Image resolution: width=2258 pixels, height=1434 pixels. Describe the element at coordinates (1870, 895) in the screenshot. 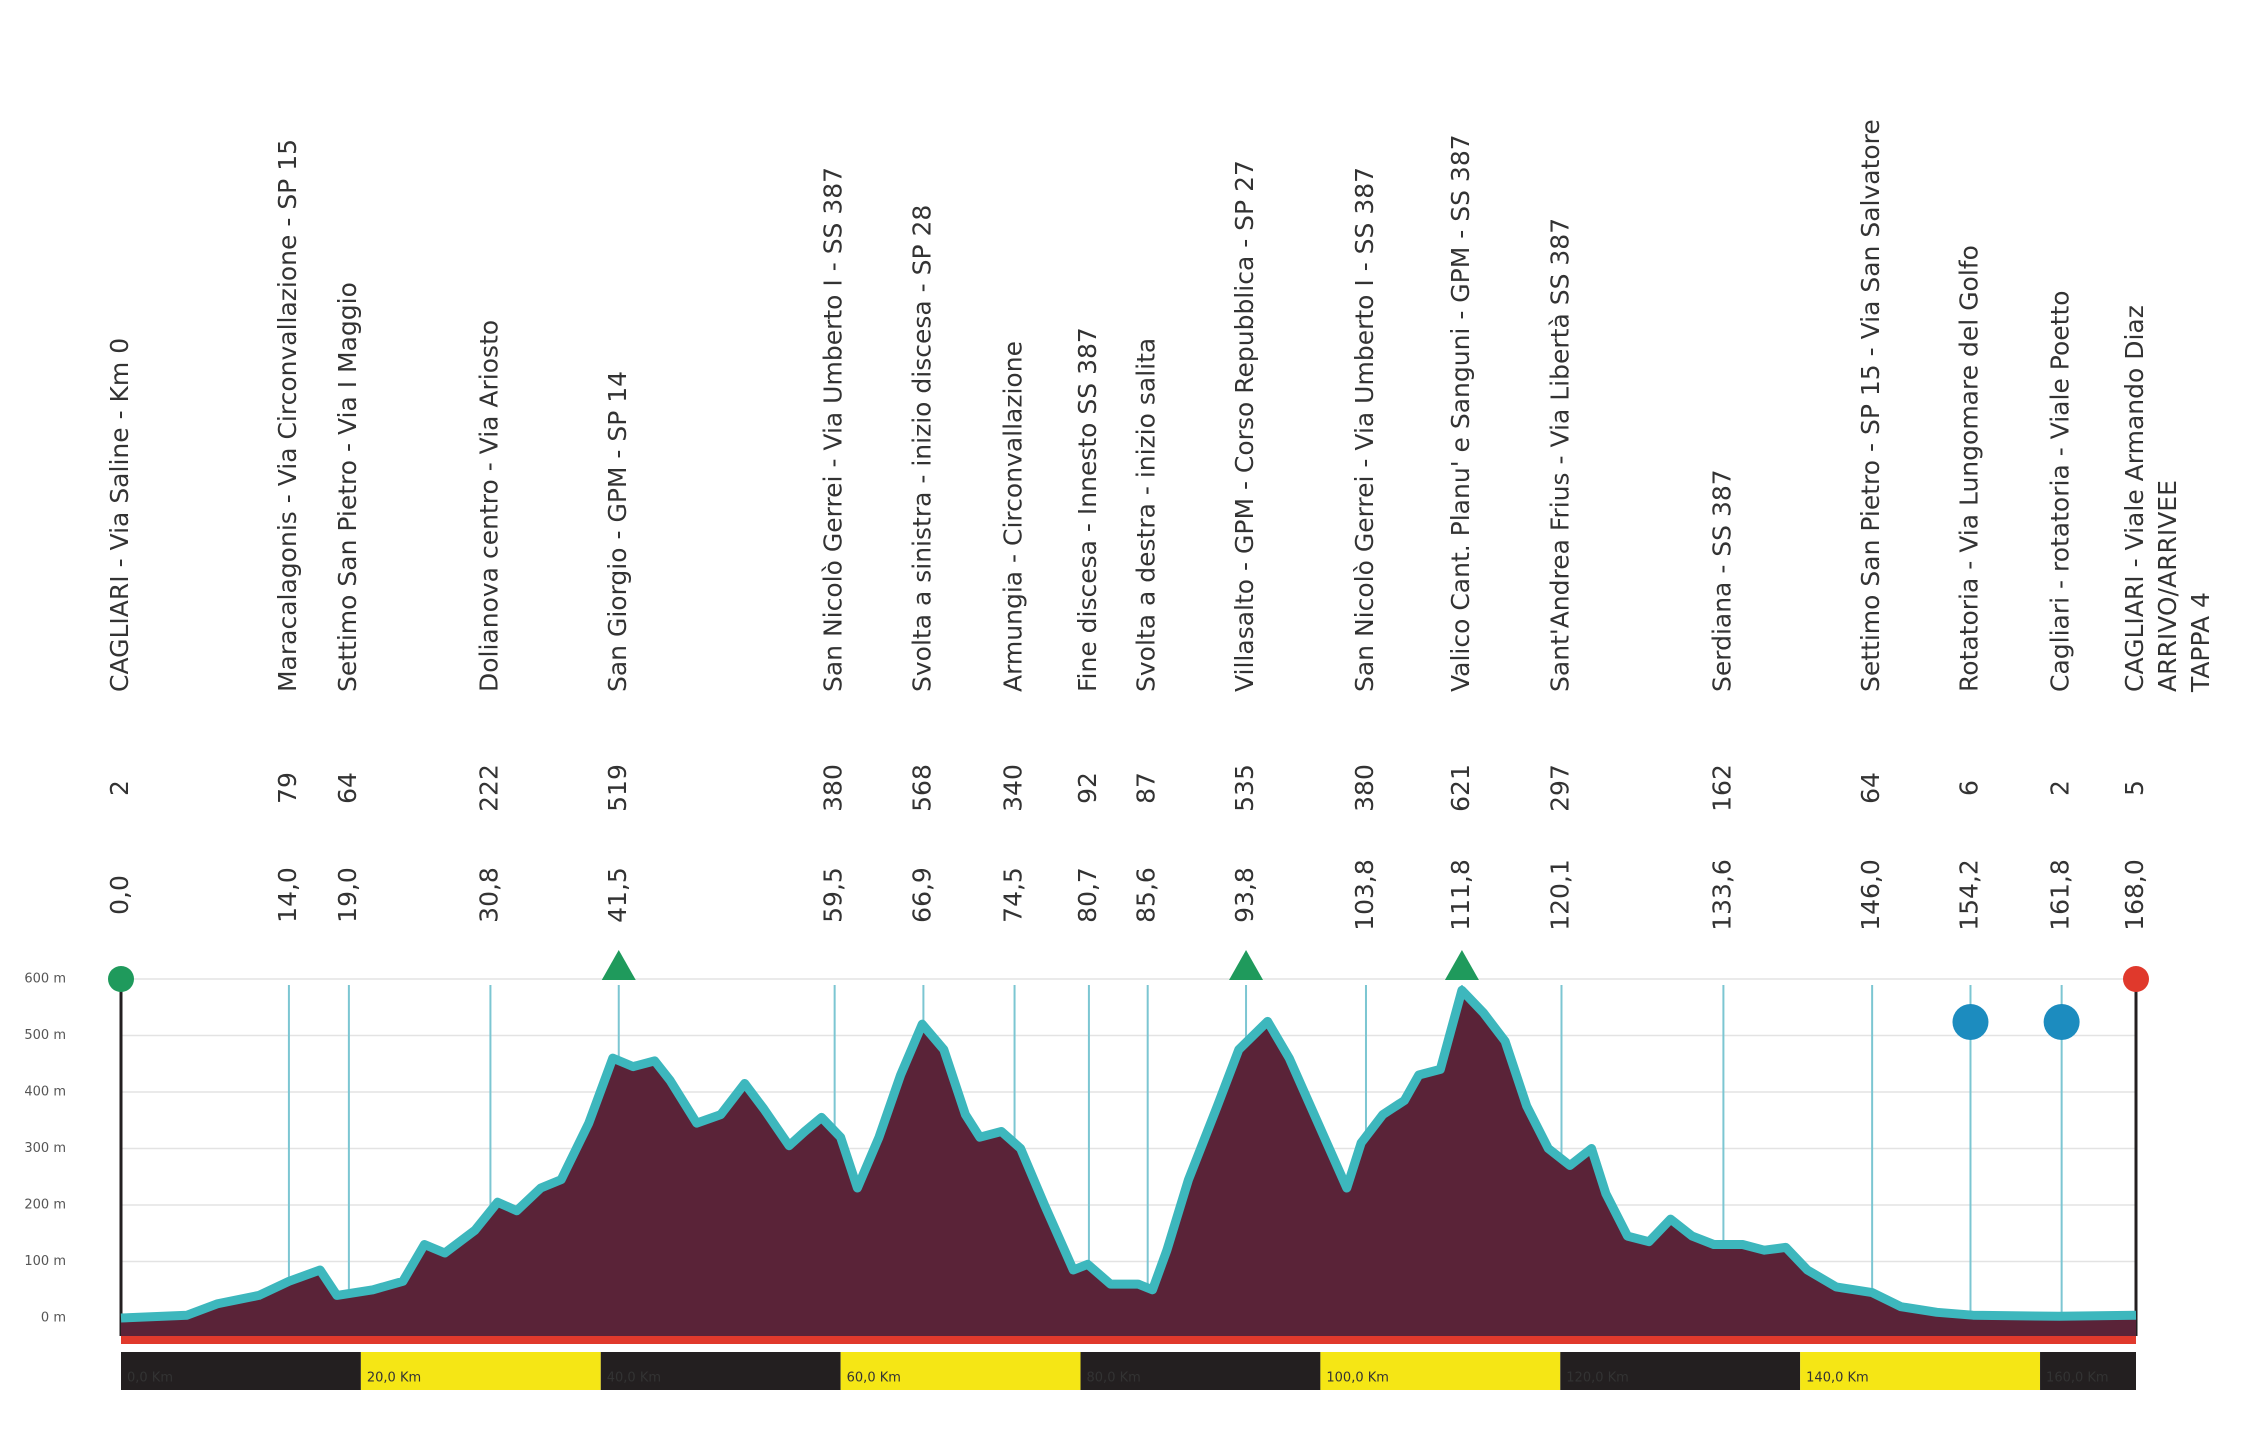

I see `waypoint-km: 146,0` at that location.